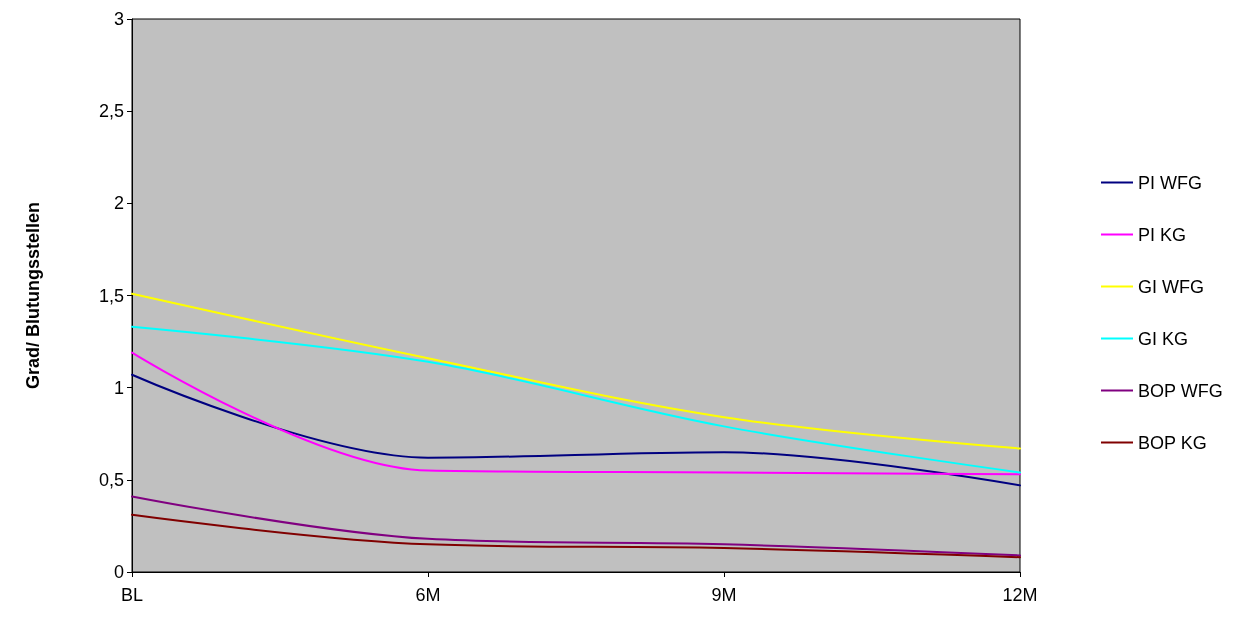 The image size is (1238, 625). Describe the element at coordinates (1163, 338) in the screenshot. I see `legend-label: GI KG` at that location.